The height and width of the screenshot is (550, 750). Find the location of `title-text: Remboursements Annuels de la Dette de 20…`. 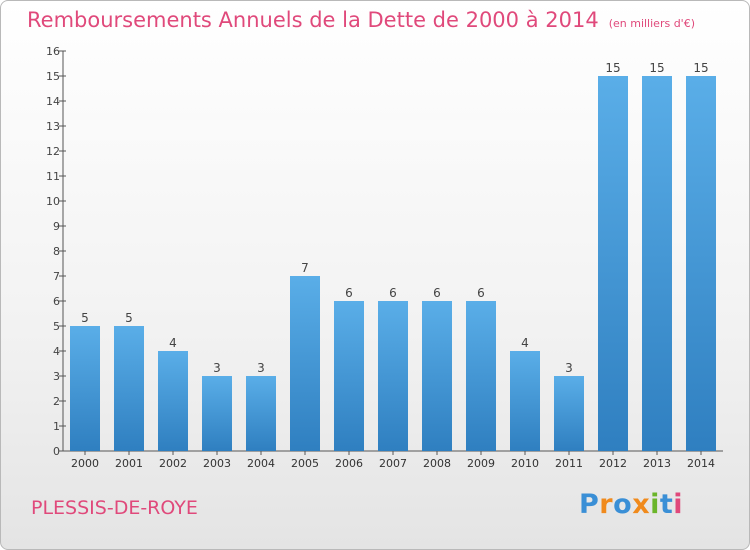

title-text: Remboursements Annuels de la Dette de 20… is located at coordinates (313, 20).